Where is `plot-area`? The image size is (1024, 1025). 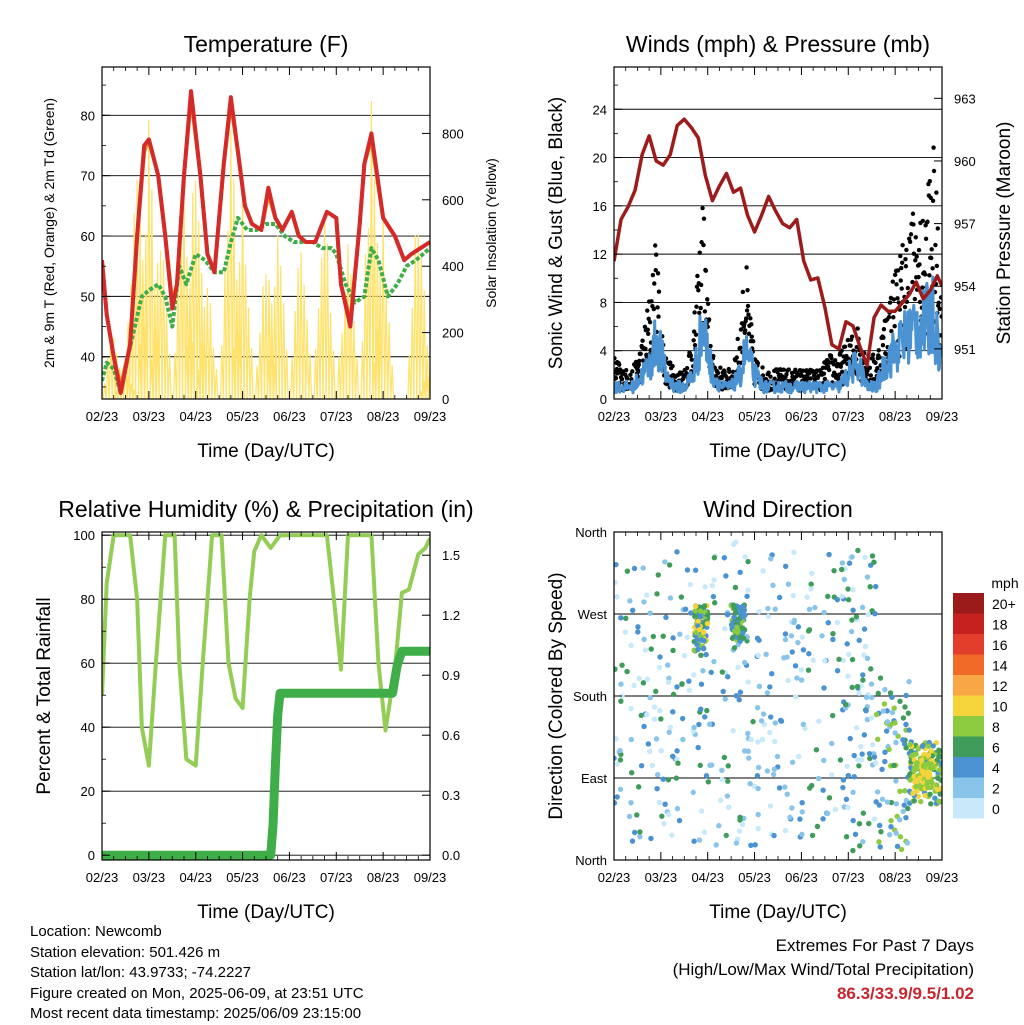 plot-area is located at coordinates (778, 256).